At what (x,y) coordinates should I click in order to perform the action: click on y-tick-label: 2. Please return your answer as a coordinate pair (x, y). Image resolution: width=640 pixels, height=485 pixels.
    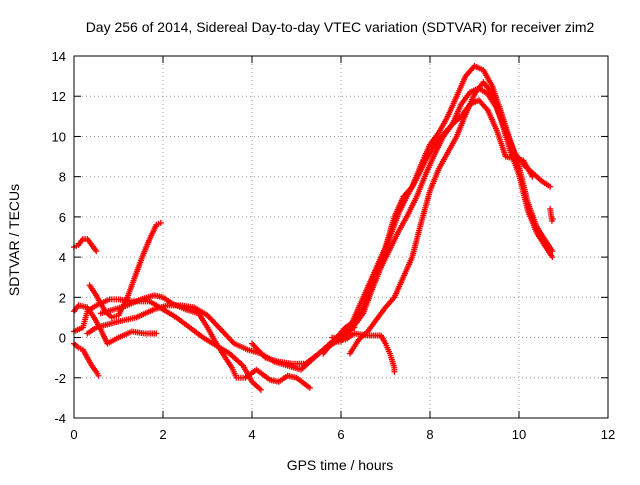
    Looking at the image, I should click on (62, 297).